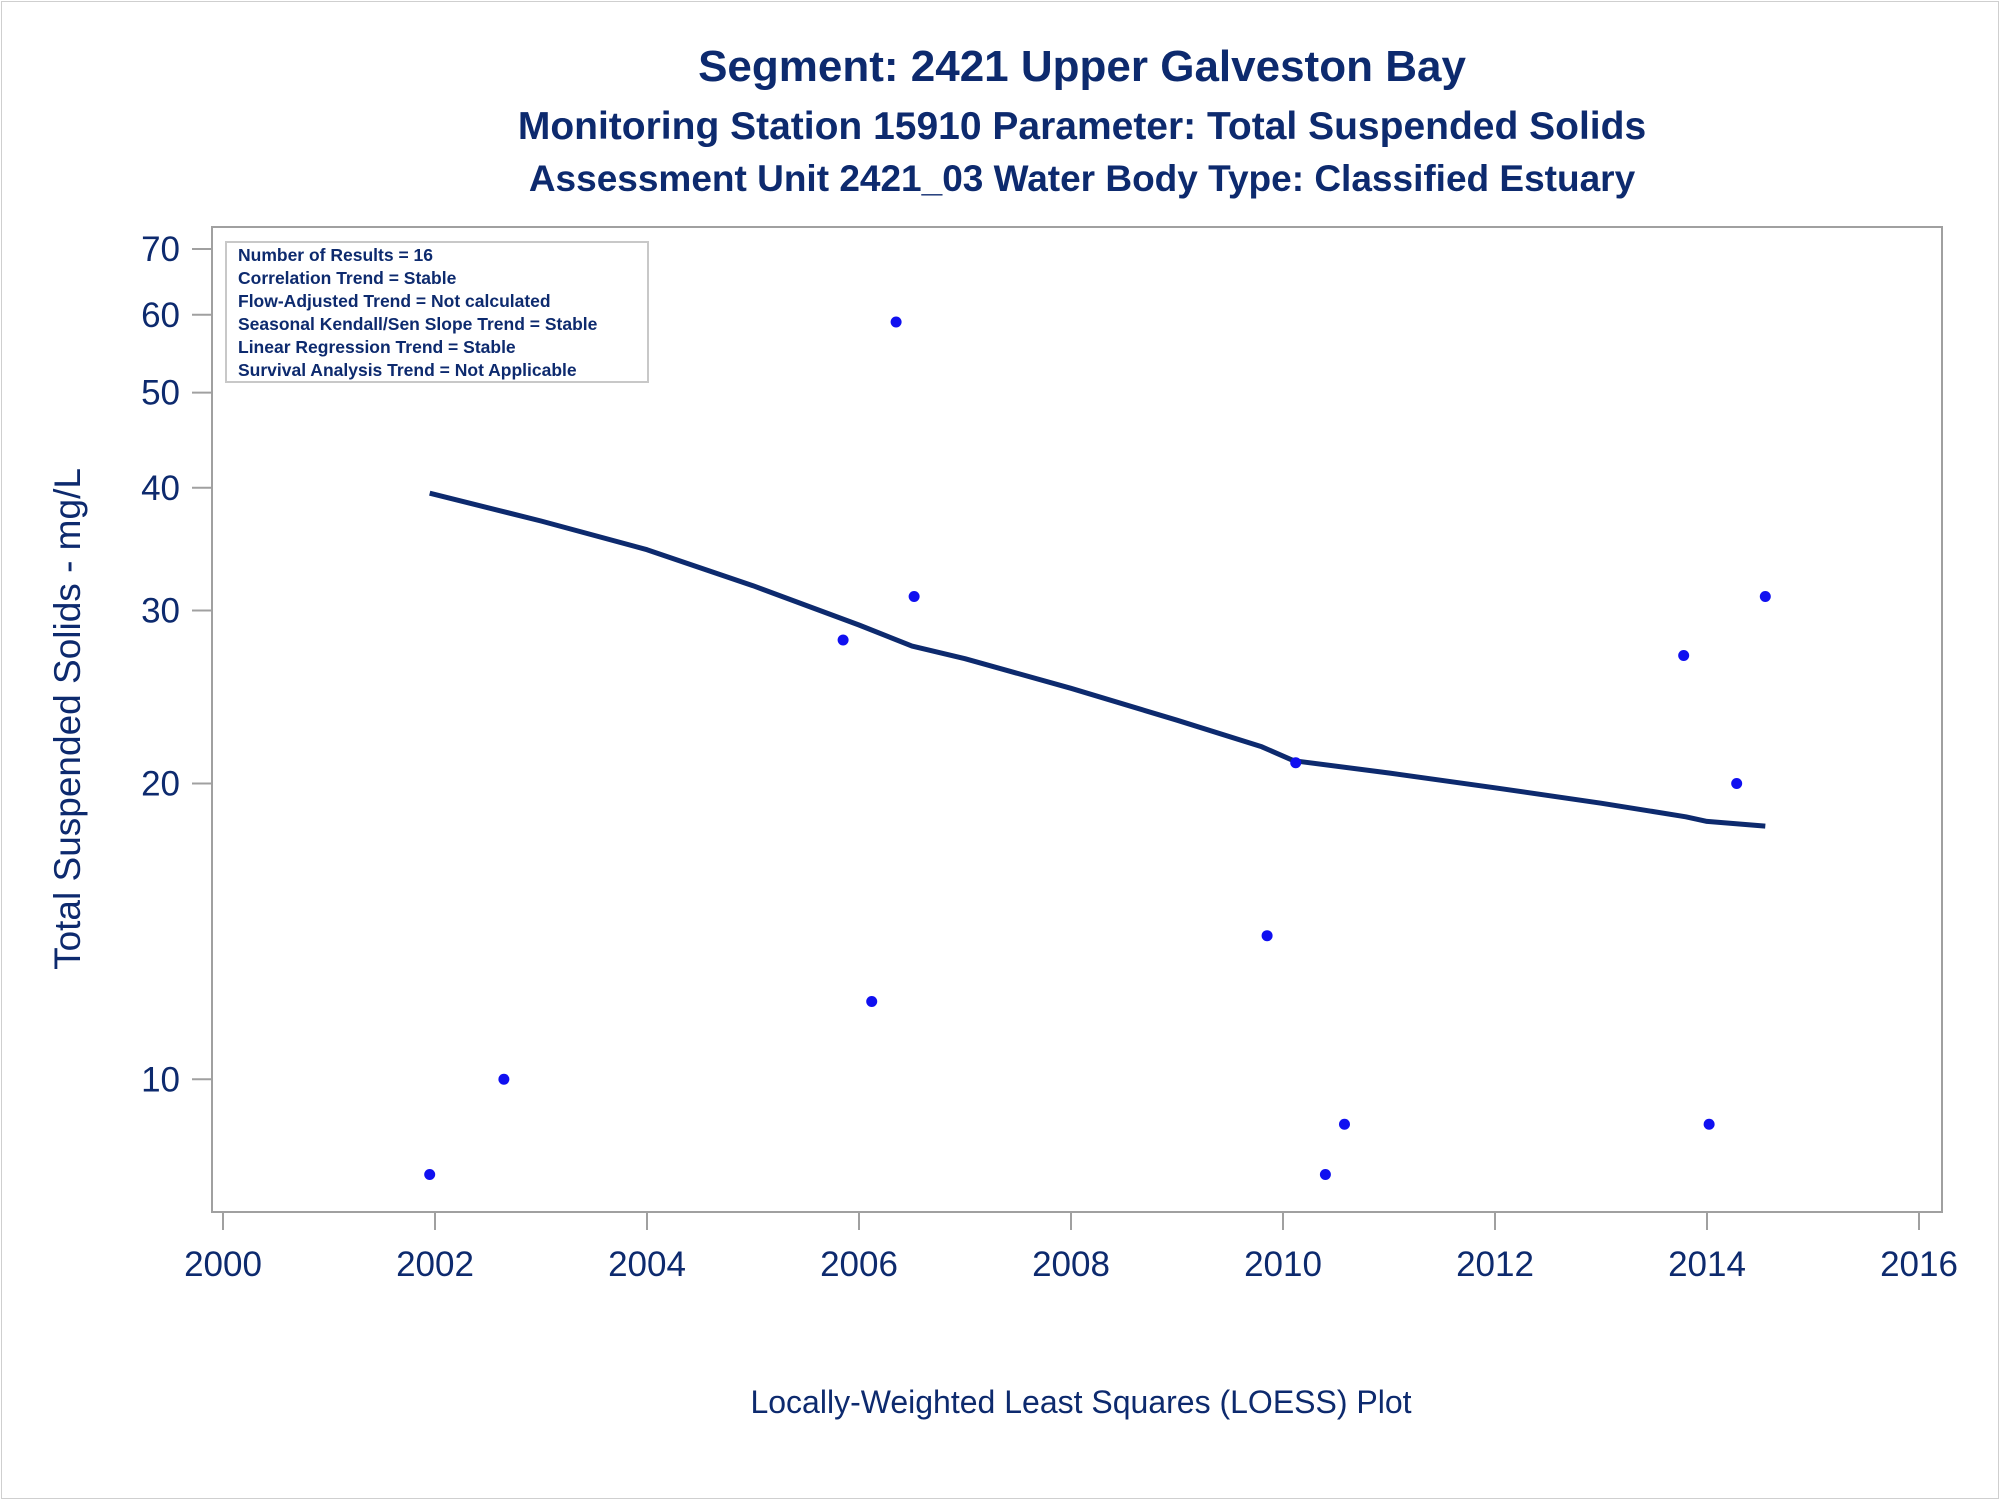 Image resolution: width=2000 pixels, height=1502 pixels. Describe the element at coordinates (160, 611) in the screenshot. I see `y-tick-label: 30` at that location.